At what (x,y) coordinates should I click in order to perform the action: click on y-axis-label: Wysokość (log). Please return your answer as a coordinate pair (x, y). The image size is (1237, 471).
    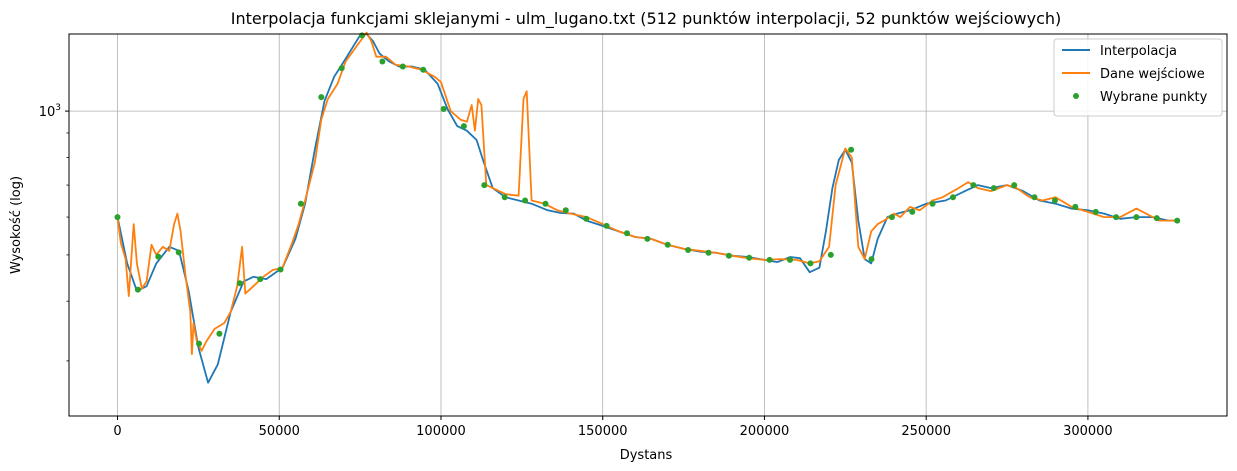
    Looking at the image, I should click on (16, 225).